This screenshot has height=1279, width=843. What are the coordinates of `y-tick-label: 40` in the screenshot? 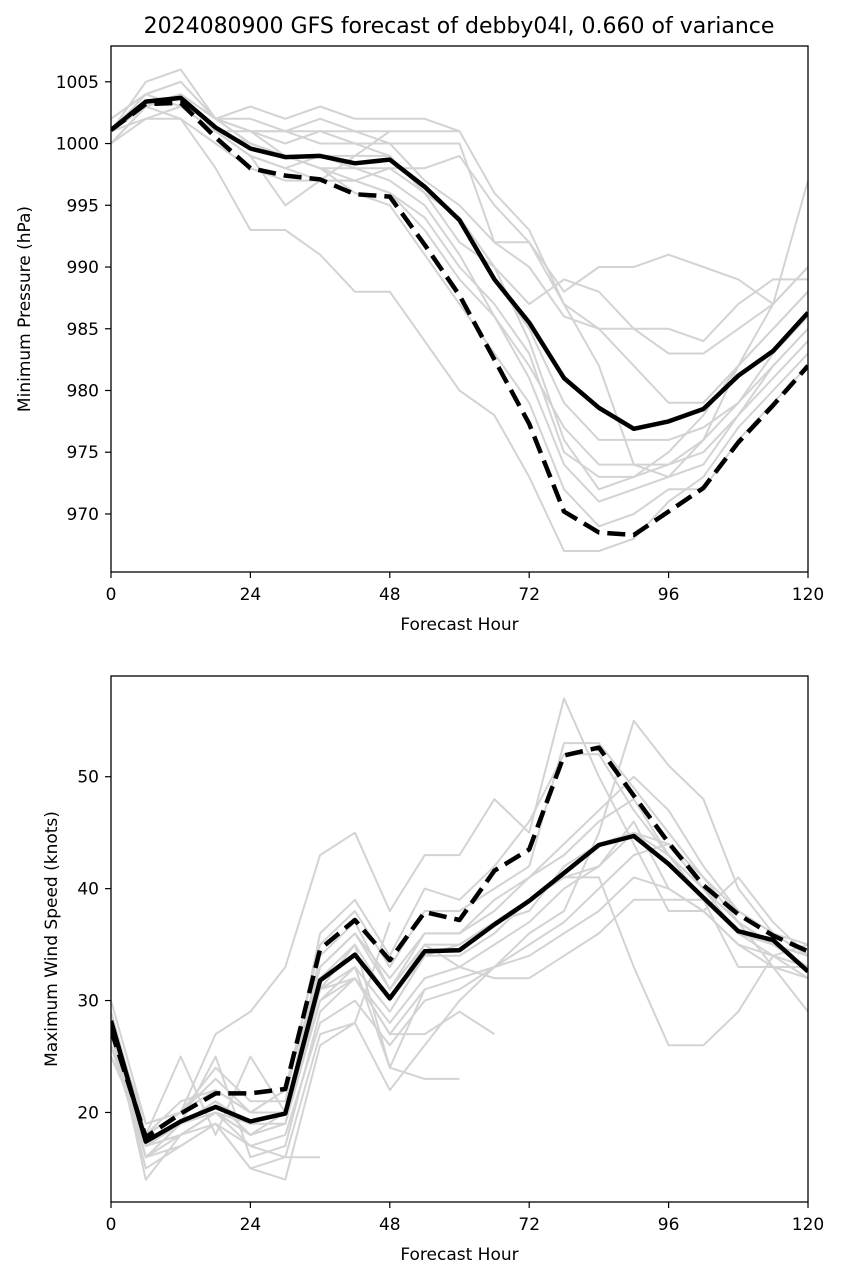 It's located at (88, 890).